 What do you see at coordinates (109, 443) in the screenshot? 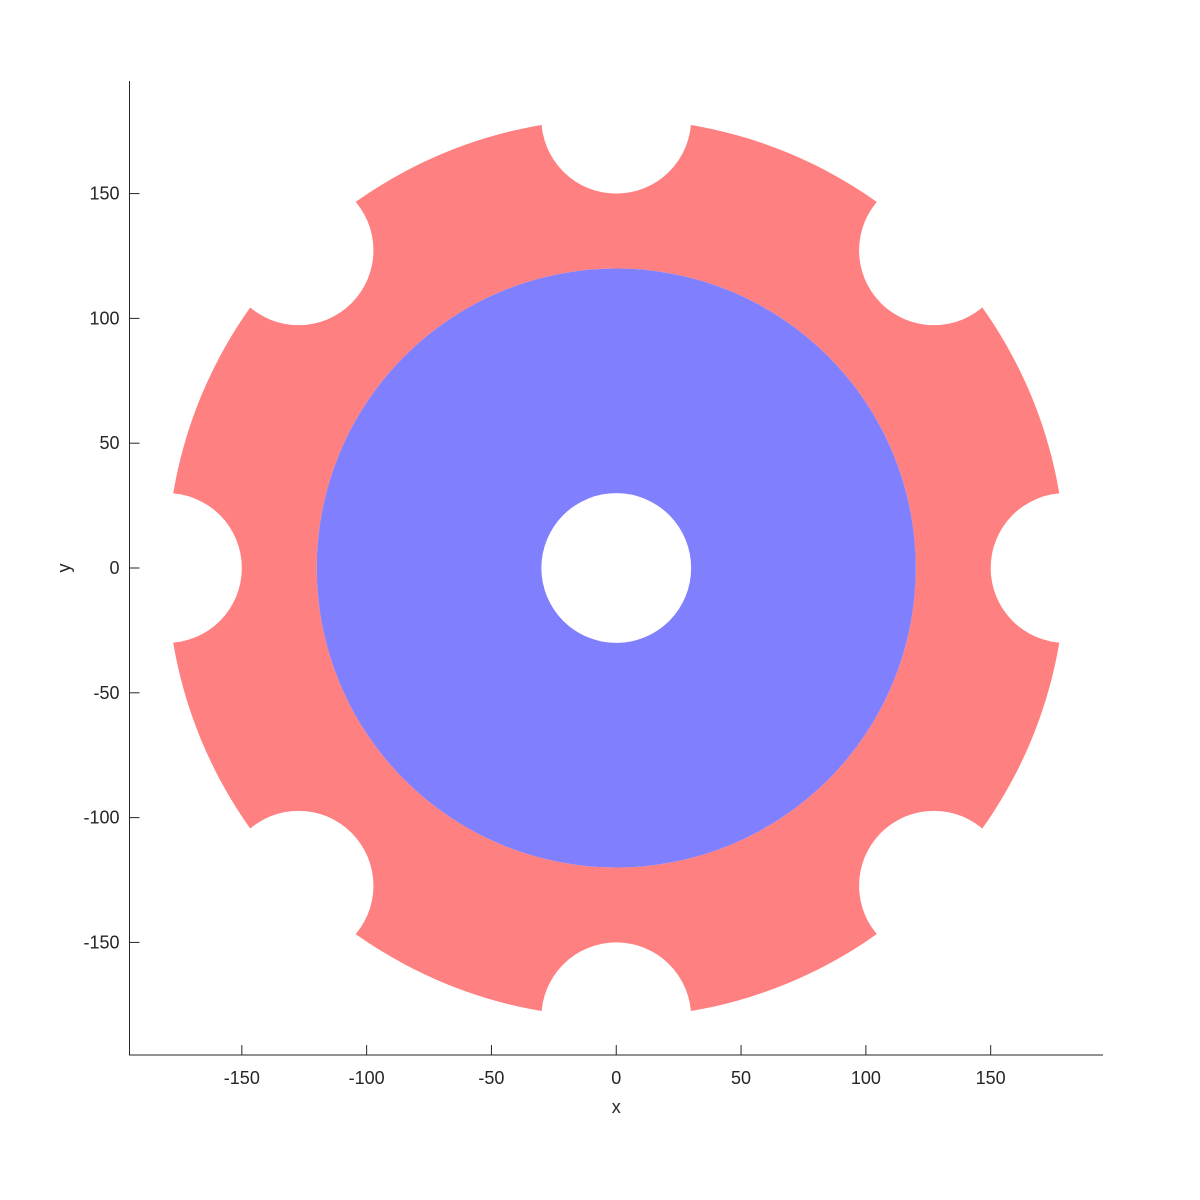
I see `y-tick-label: 50` at bounding box center [109, 443].